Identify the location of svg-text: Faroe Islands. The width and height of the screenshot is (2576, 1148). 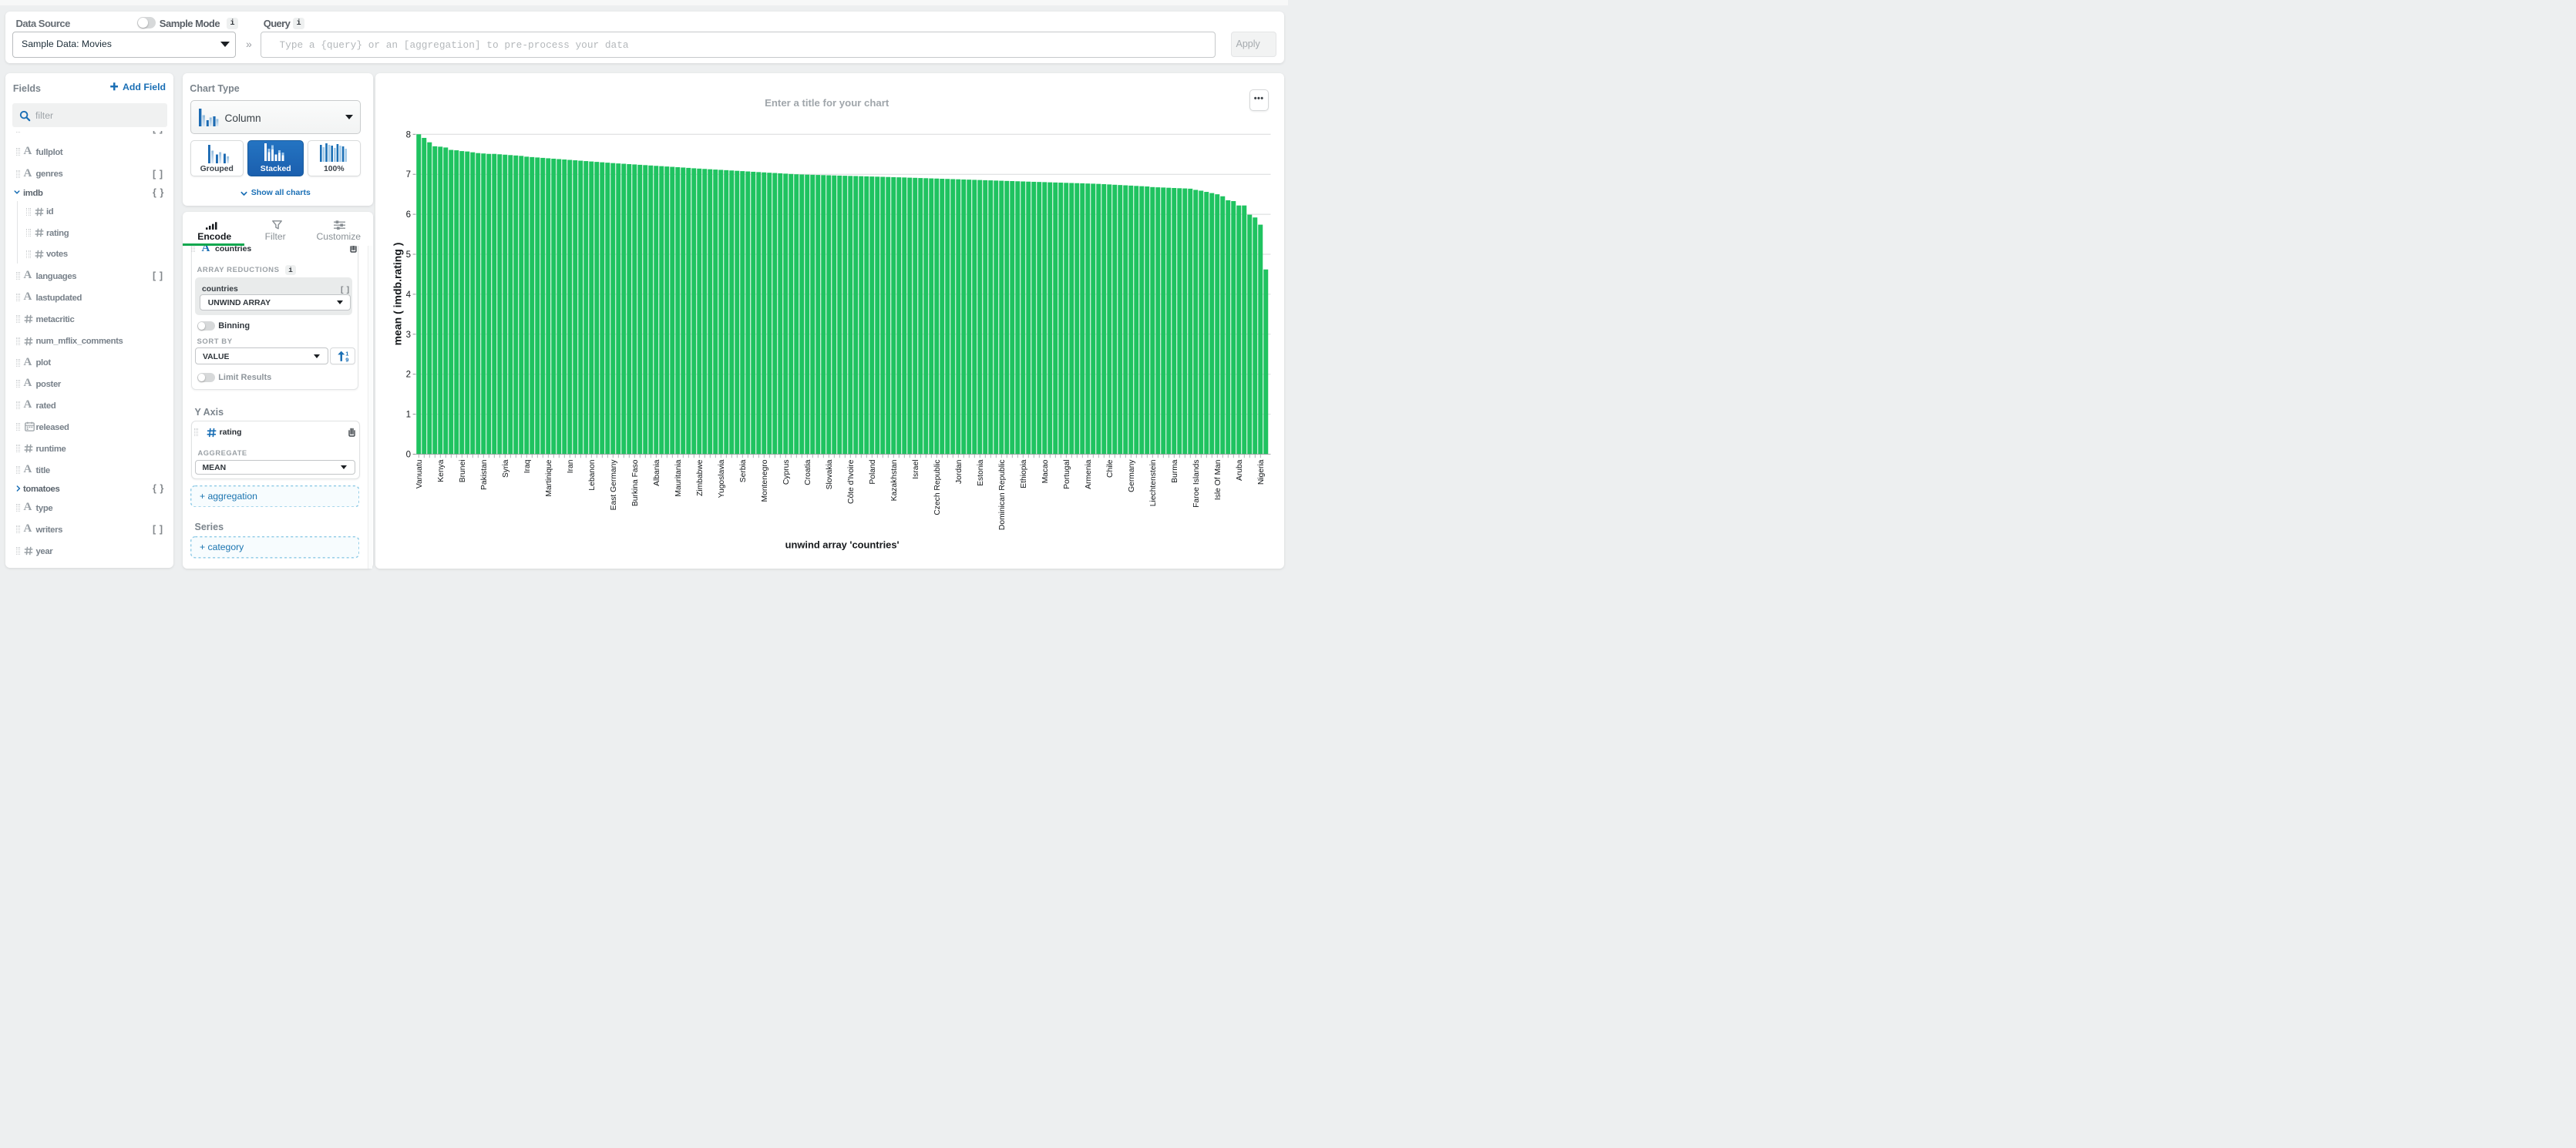
(1196, 484).